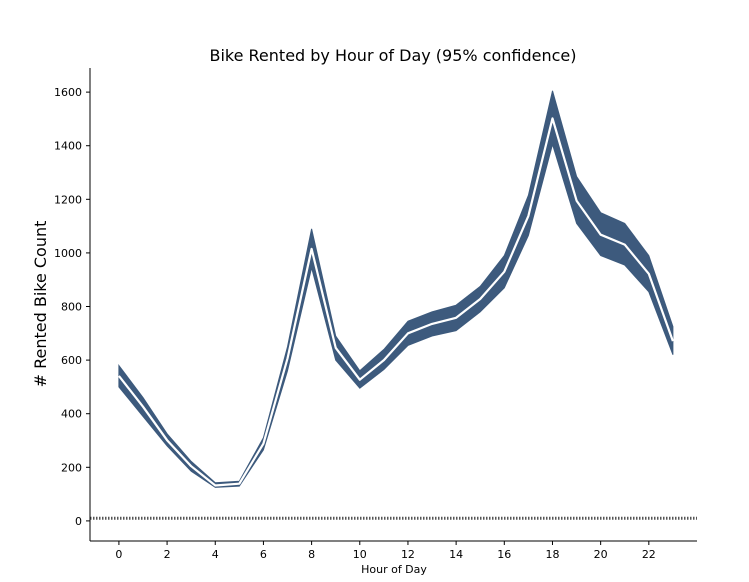  Describe the element at coordinates (68, 253) in the screenshot. I see `y-tick-label: 1000` at that location.